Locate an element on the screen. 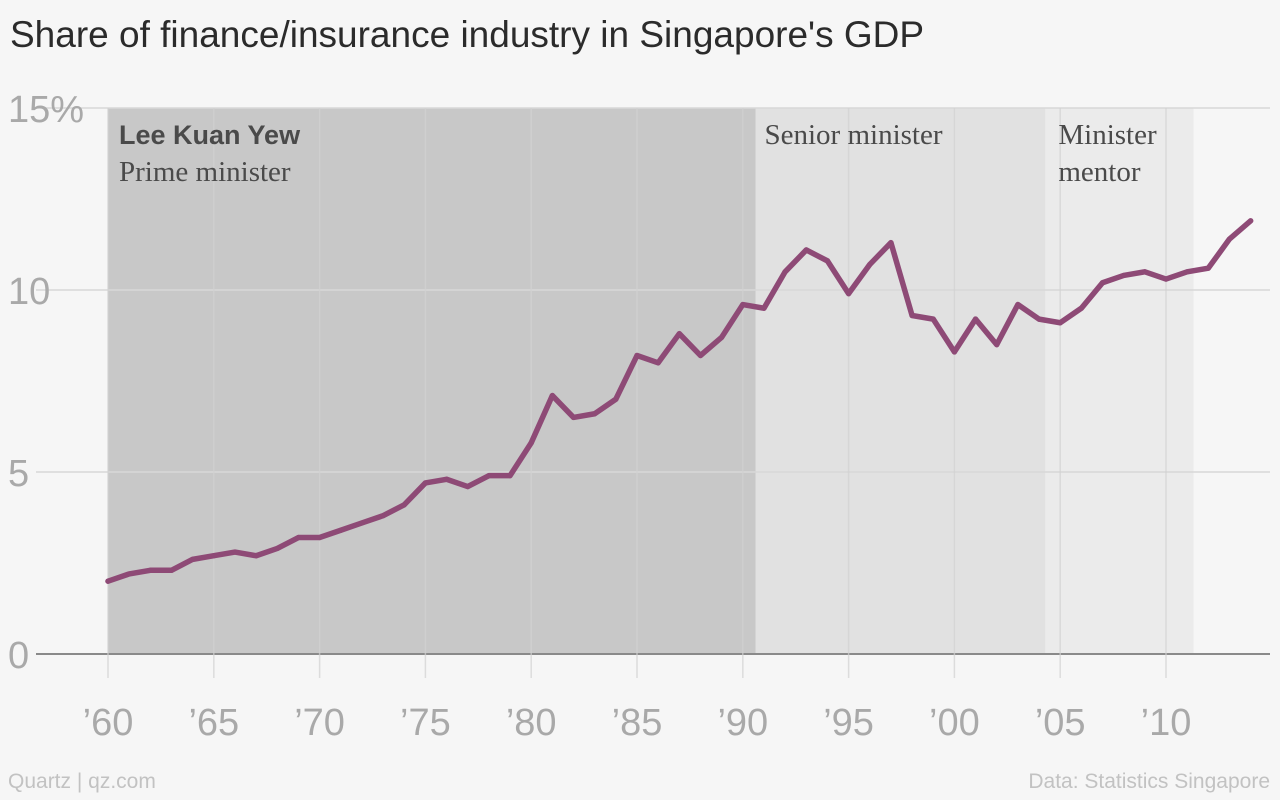 The width and height of the screenshot is (1280, 800). x-tick-label-7: ’95 is located at coordinates (848, 723).